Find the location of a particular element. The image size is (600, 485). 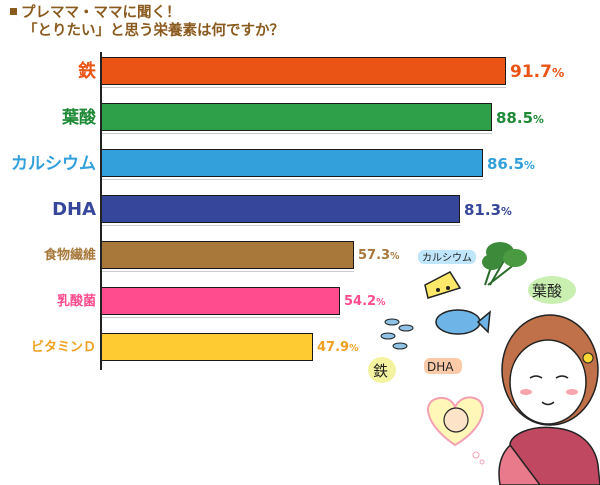

value-label: 88.5% is located at coordinates (520, 118).